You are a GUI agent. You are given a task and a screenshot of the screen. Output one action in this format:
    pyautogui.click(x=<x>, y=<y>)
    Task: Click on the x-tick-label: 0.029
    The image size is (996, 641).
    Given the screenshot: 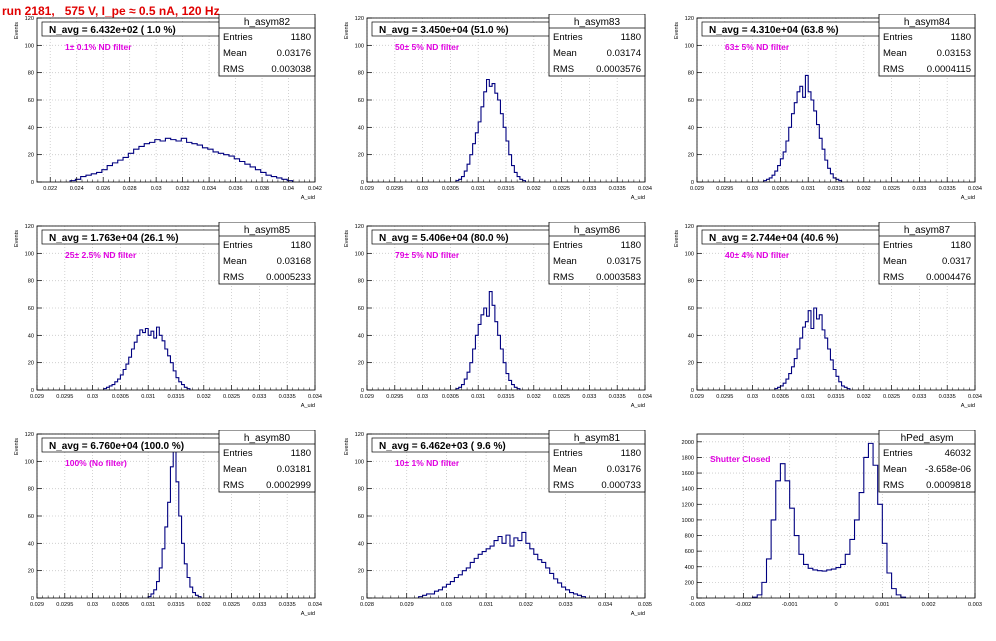 What is the action you would take?
    pyautogui.click(x=367, y=189)
    